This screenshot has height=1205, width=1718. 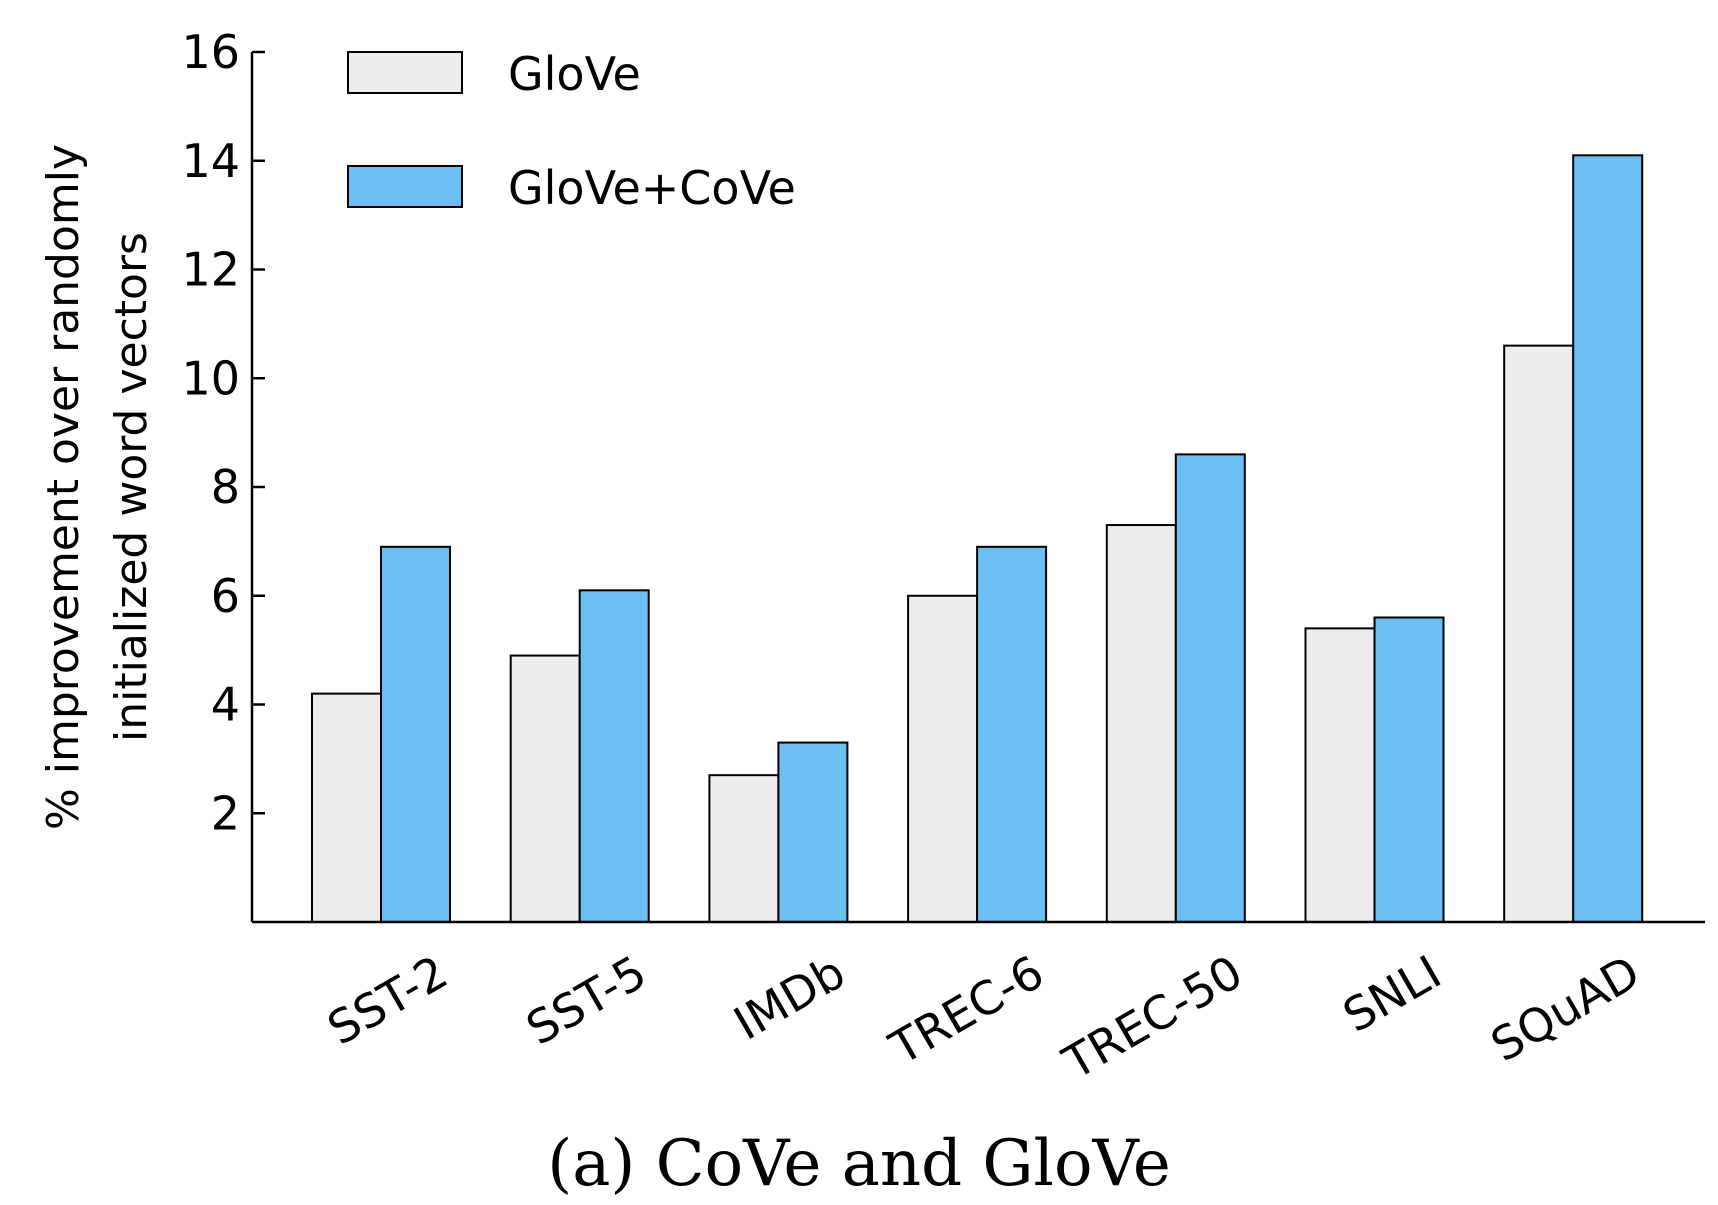 What do you see at coordinates (571, 131) in the screenshot?
I see `legend: GloVe GloVe+CoVe` at bounding box center [571, 131].